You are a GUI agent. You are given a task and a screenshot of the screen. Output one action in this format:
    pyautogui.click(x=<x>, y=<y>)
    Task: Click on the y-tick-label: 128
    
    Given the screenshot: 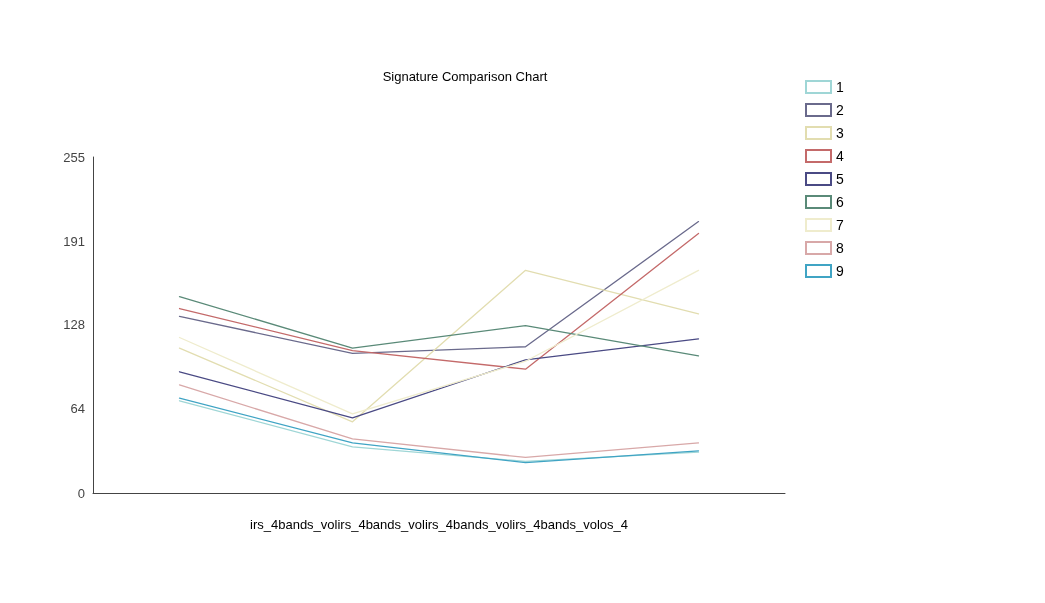 What is the action you would take?
    pyautogui.click(x=74, y=324)
    